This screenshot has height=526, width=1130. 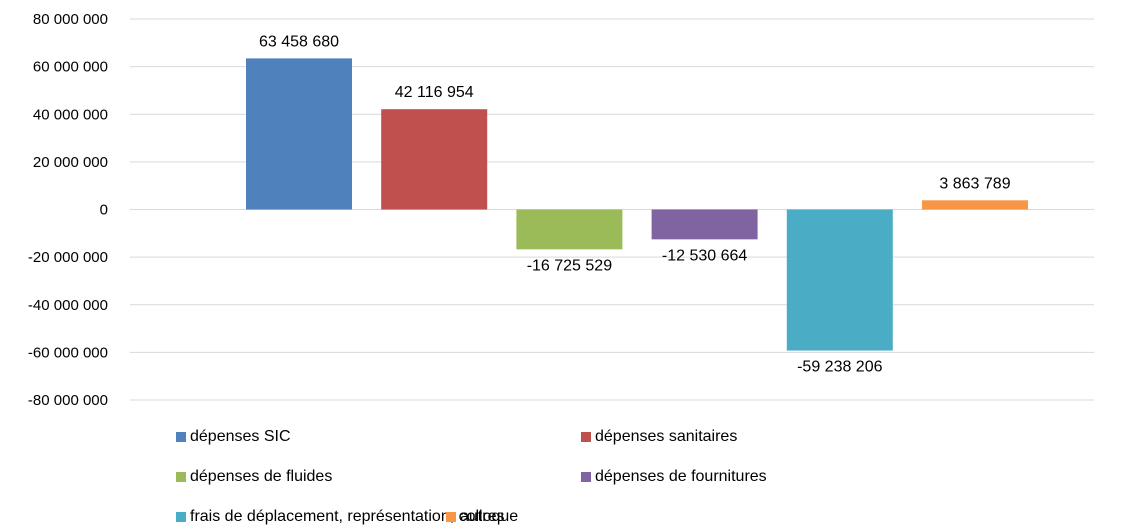 What do you see at coordinates (70, 19) in the screenshot?
I see `y-tick-label: 80 000 000` at bounding box center [70, 19].